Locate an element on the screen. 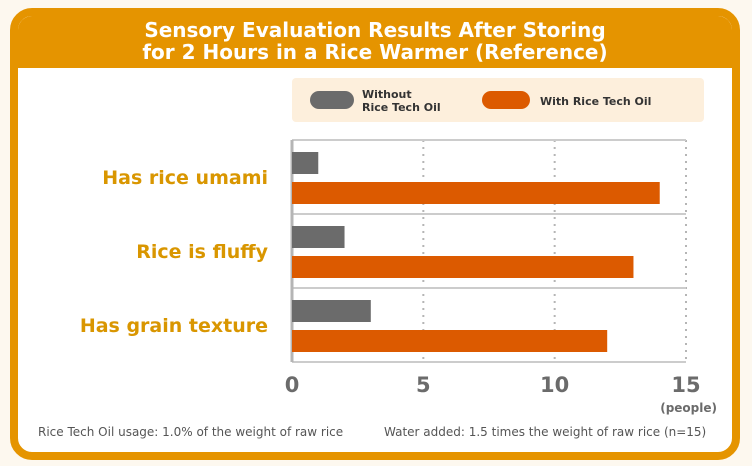 Image resolution: width=752 pixels, height=466 pixels. category-label-1: Rice is fluffy is located at coordinates (202, 252).